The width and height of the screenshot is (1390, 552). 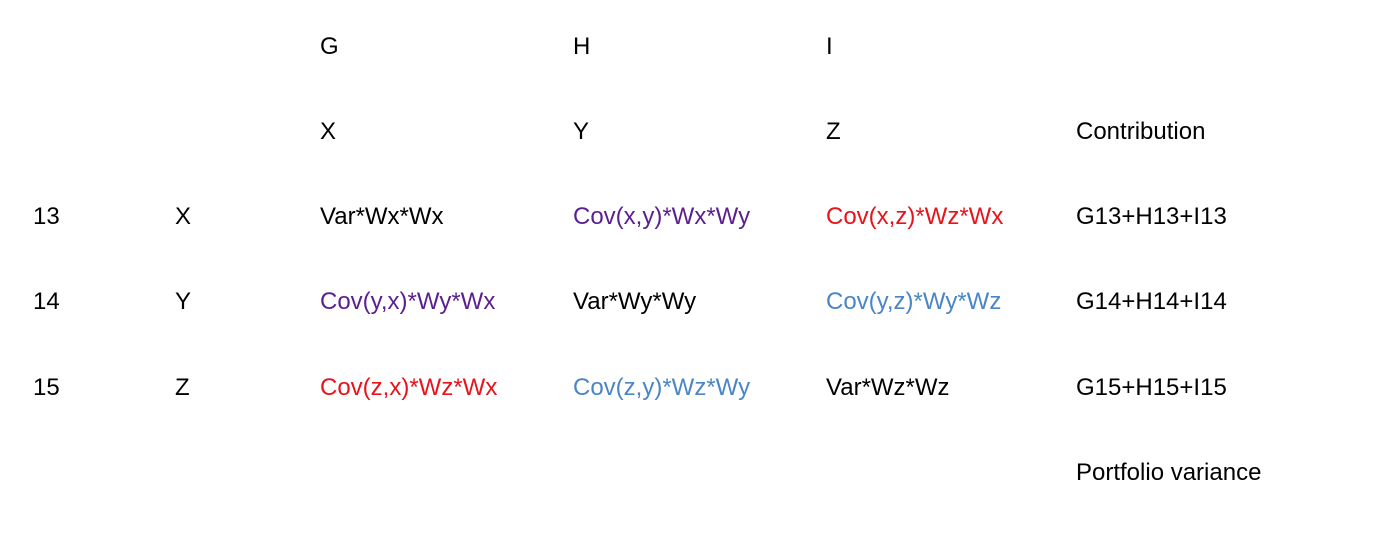 I want to click on row-label: Y, so click(x=183, y=301).